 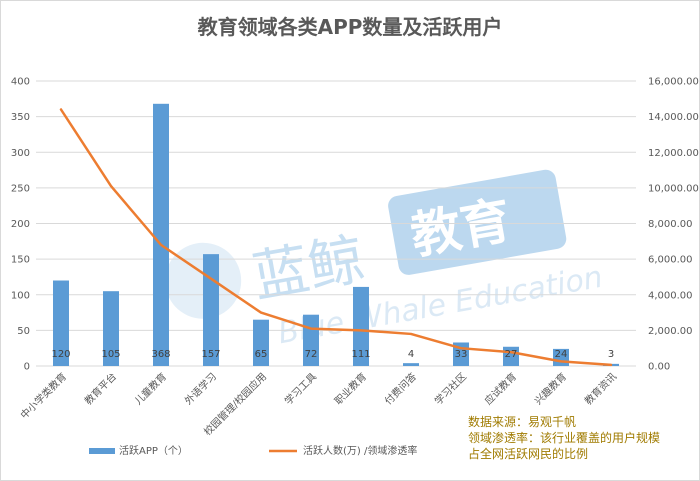 I want to click on data-labels: 120 105 368 157 65 72 111 4 33 27 24 3, so click(x=332, y=354).